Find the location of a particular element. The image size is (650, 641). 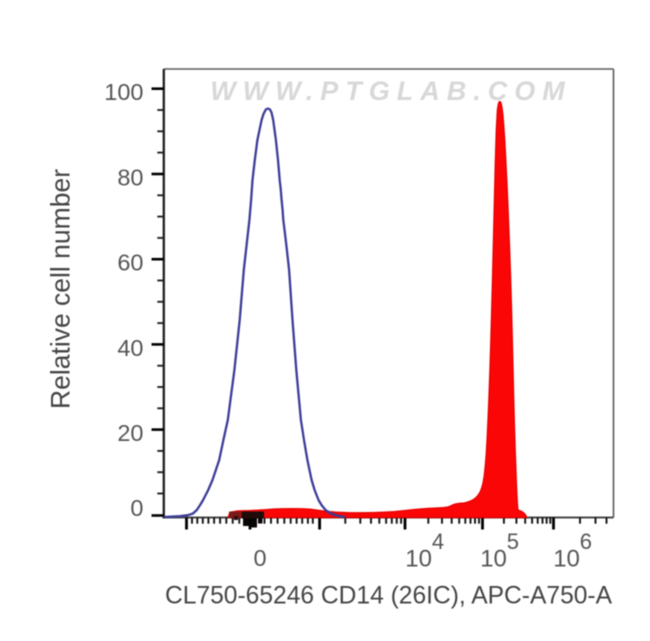

svg-text: 40 is located at coordinates (130, 348).